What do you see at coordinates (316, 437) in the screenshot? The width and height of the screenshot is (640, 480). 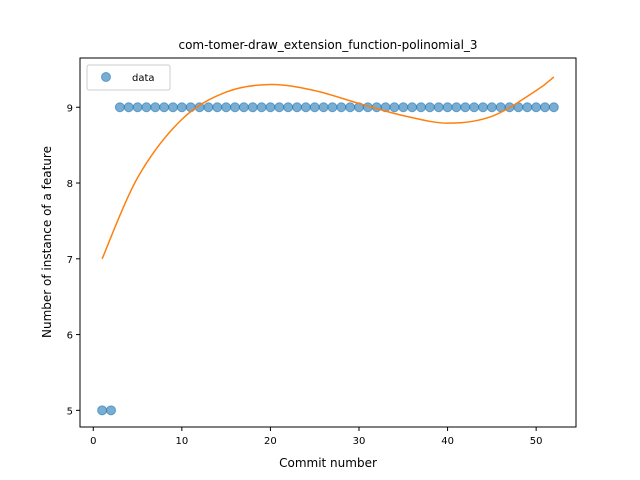 I see `x-axis-ticks: 0 10 20 30 40 50` at bounding box center [316, 437].